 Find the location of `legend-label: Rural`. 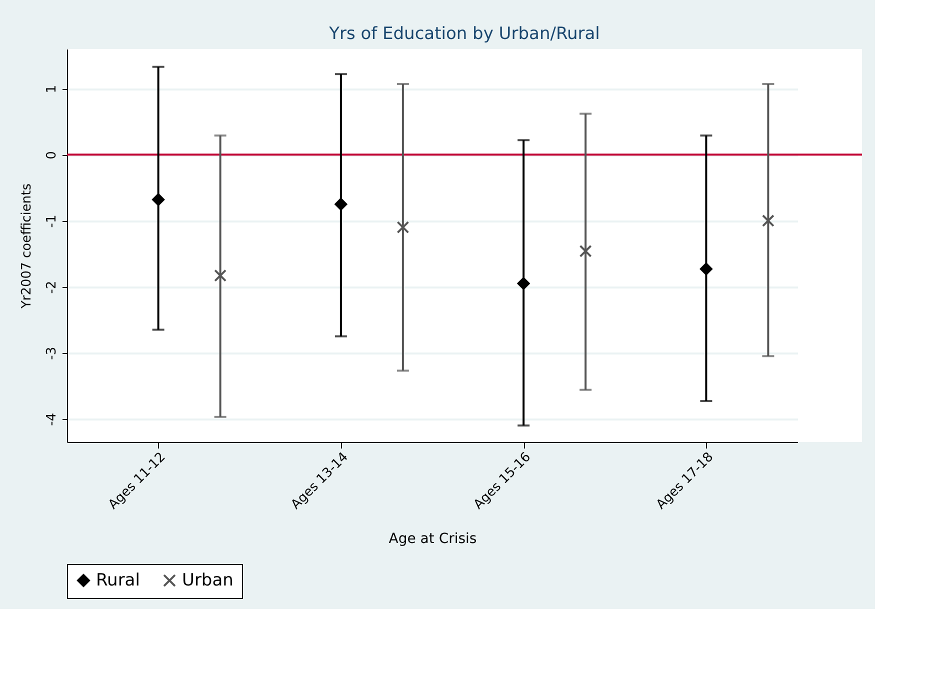

legend-label: Rural is located at coordinates (118, 580).